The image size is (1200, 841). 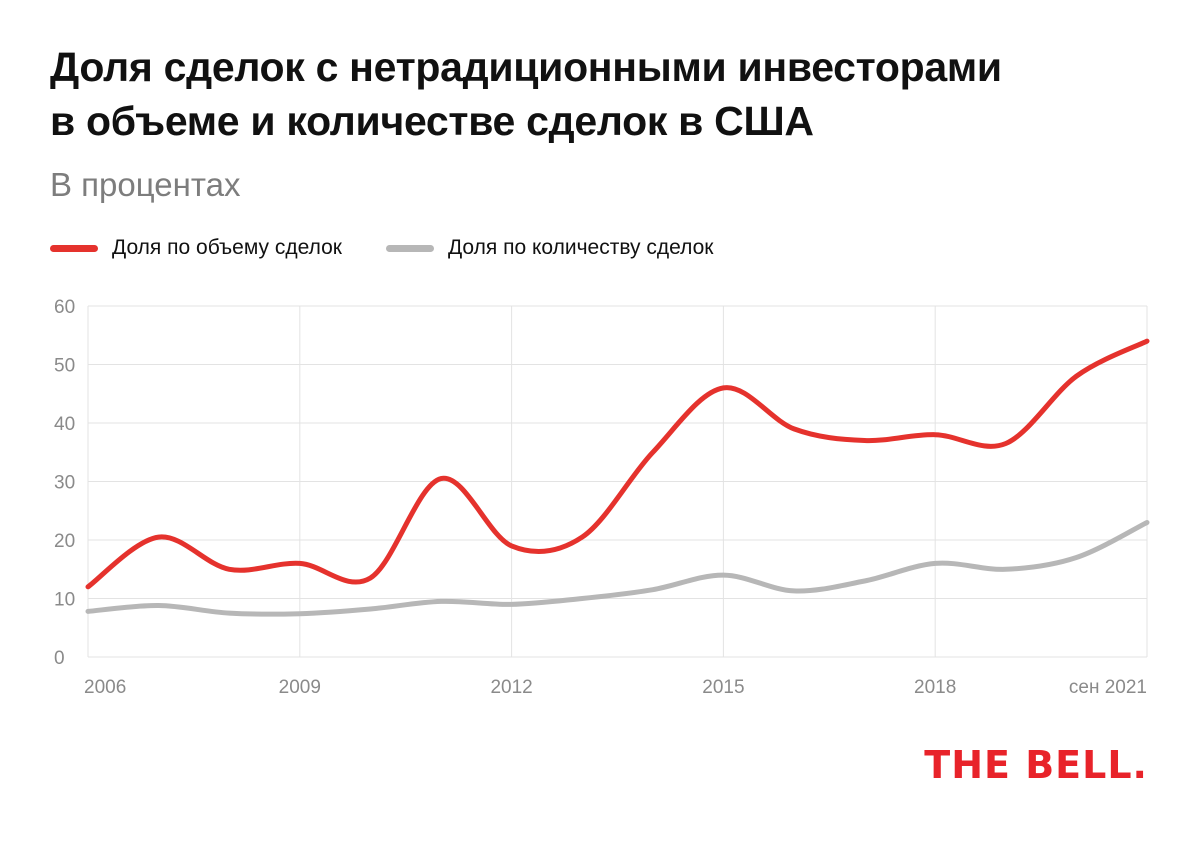 What do you see at coordinates (64, 366) in the screenshot?
I see `y-tick-label-50: 50` at bounding box center [64, 366].